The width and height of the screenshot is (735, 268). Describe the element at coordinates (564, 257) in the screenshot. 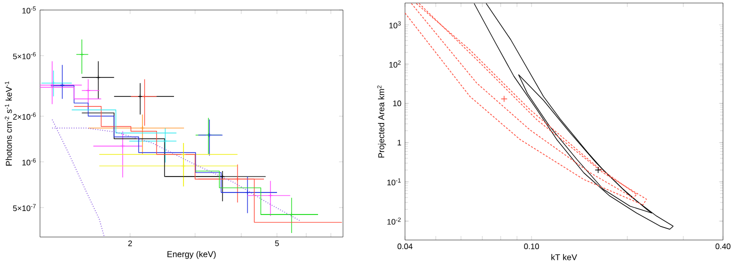

I see `x-axis-title: kT keV` at that location.